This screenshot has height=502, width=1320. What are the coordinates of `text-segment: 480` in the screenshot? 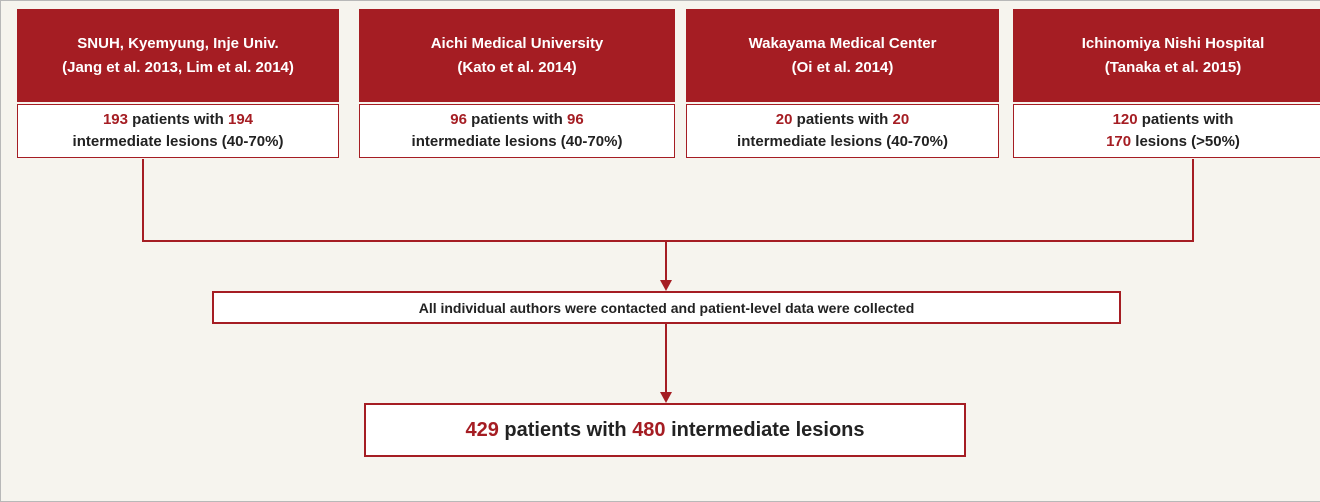 It's located at (649, 429).